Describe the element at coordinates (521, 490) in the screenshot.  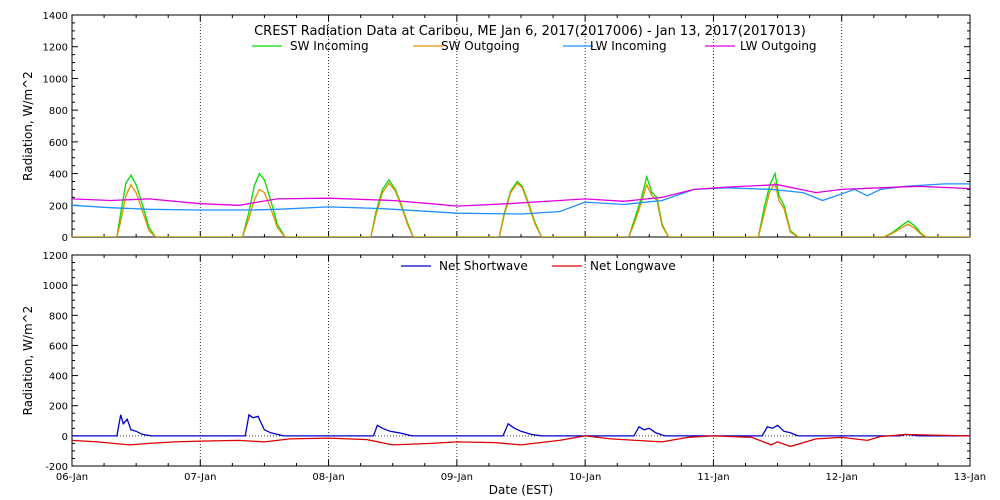
I see `x-axis-title: Date (EST)` at that location.